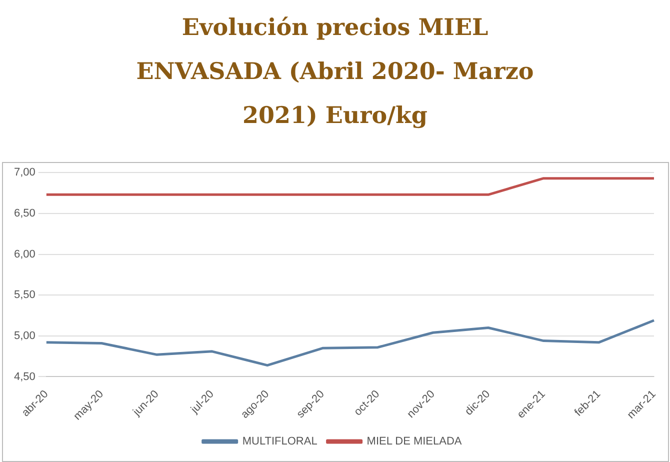 The image size is (670, 462). What do you see at coordinates (25, 336) in the screenshot?
I see `y-tick-label: 5,00` at bounding box center [25, 336].